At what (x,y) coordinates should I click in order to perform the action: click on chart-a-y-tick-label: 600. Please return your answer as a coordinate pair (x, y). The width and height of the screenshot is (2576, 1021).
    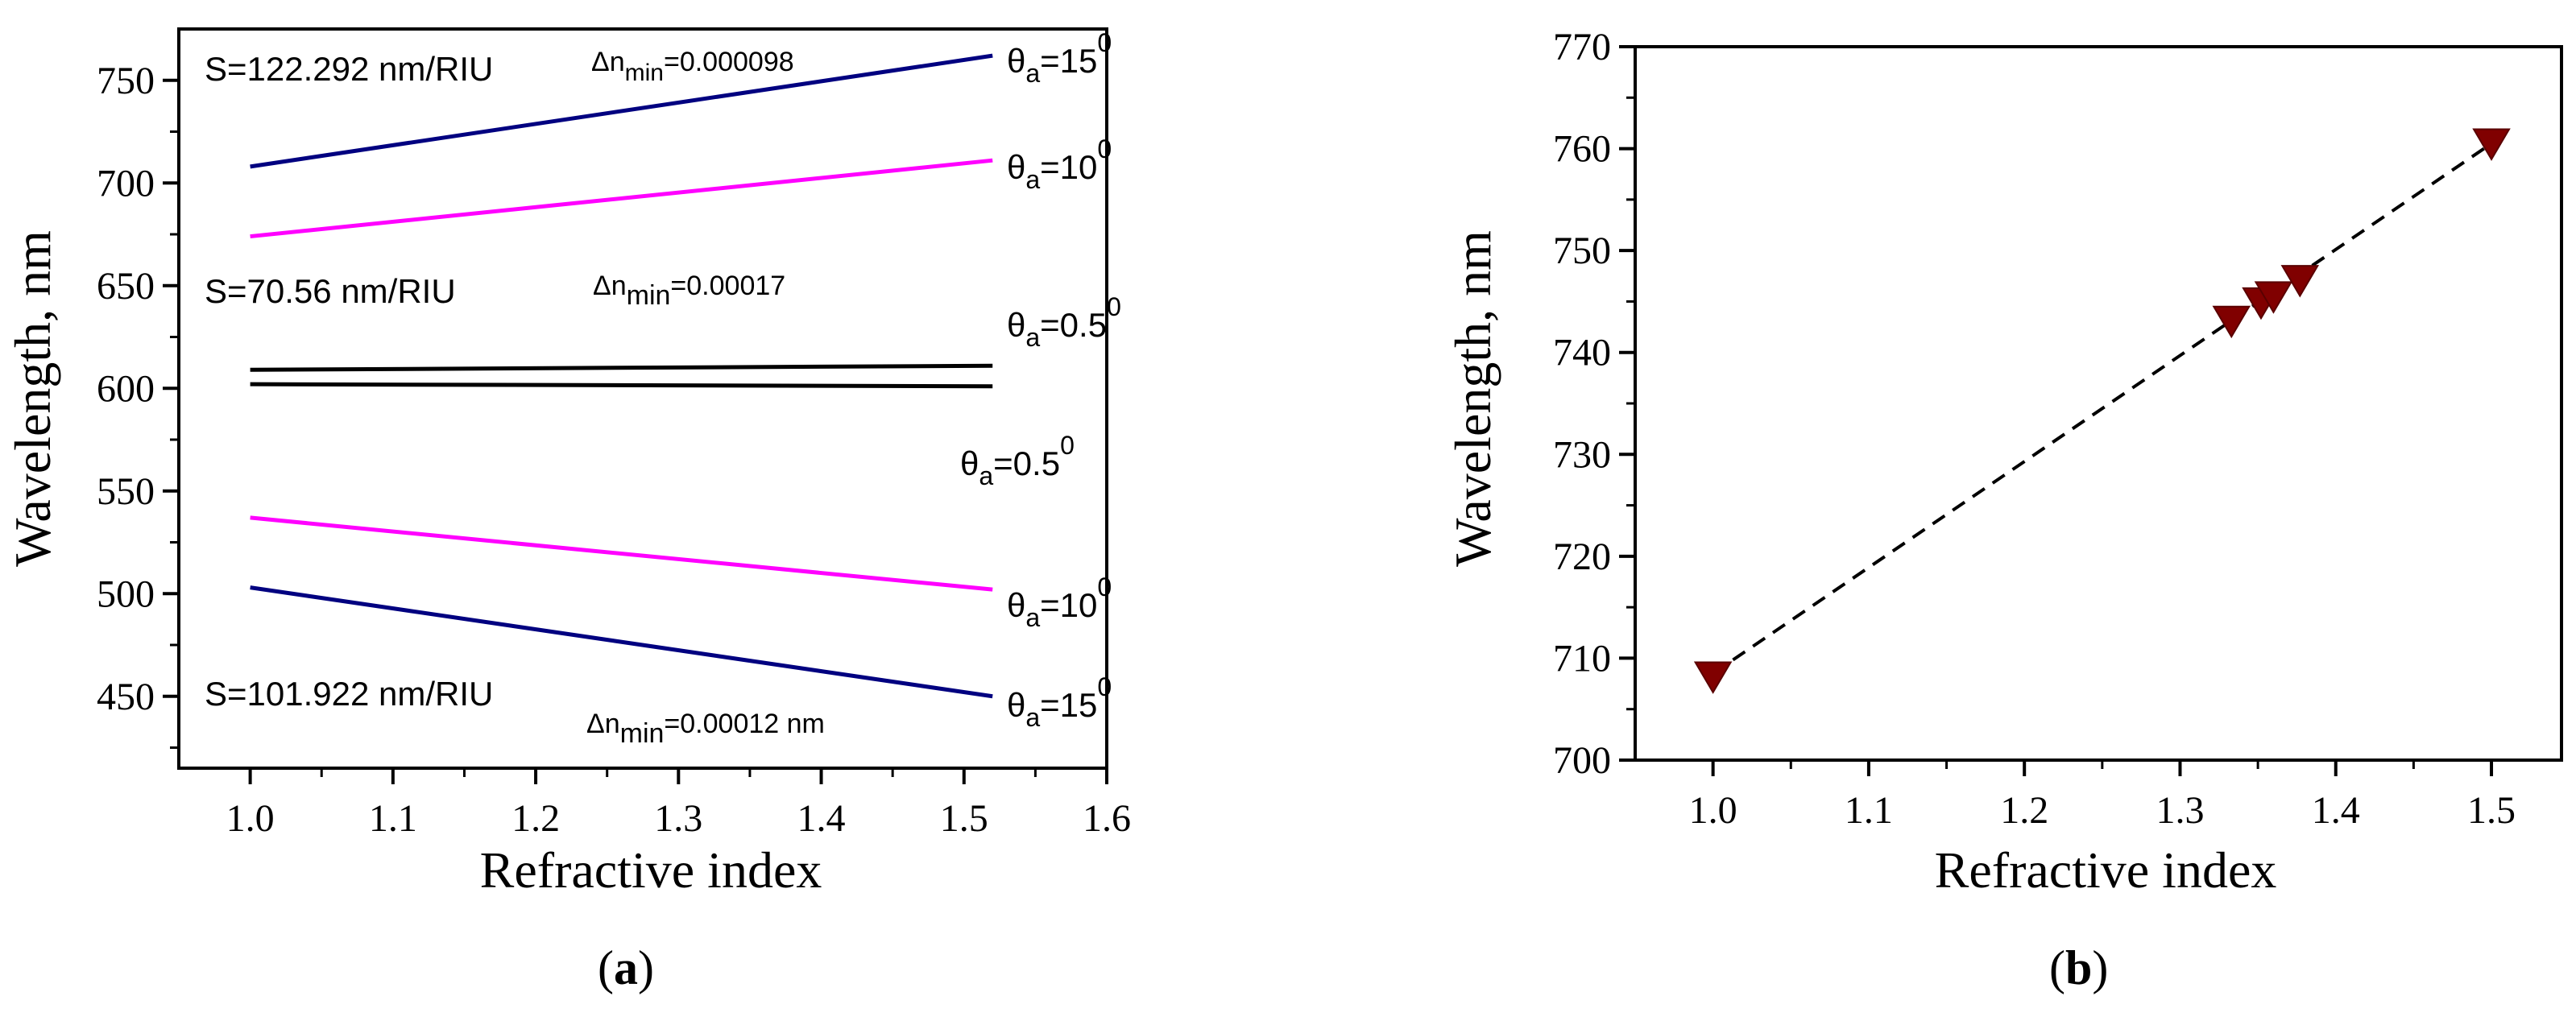
    Looking at the image, I should click on (126, 388).